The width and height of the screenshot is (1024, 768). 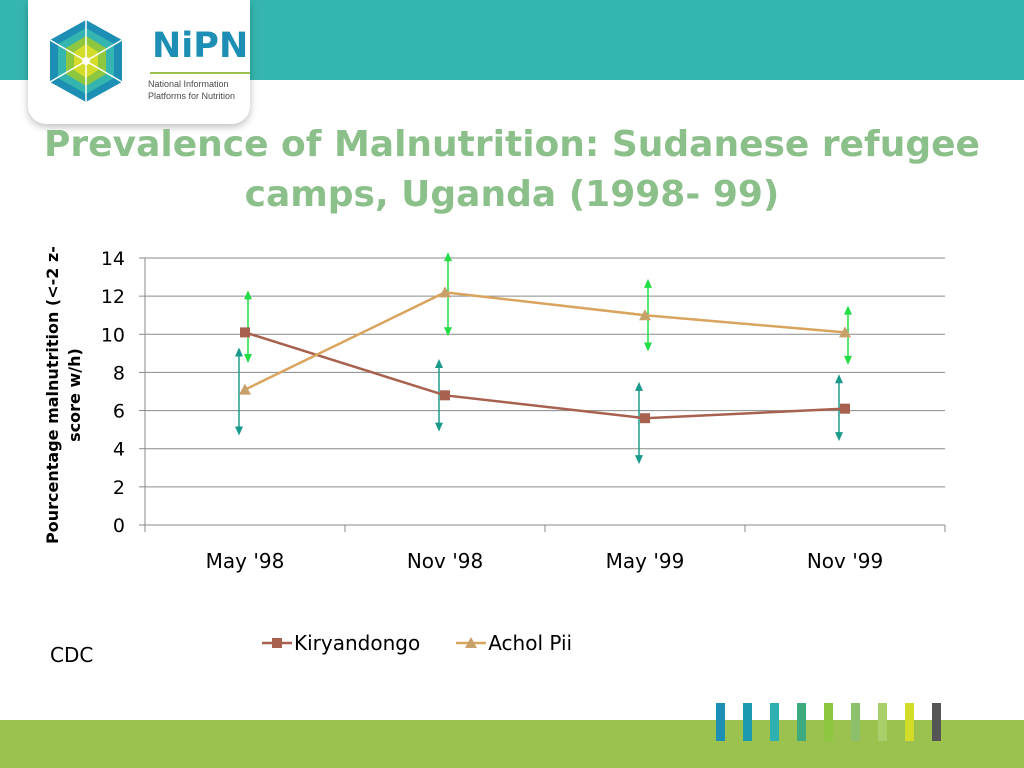 I want to click on legend-item-kiryandongo: Kiryandongo, so click(x=341, y=643).